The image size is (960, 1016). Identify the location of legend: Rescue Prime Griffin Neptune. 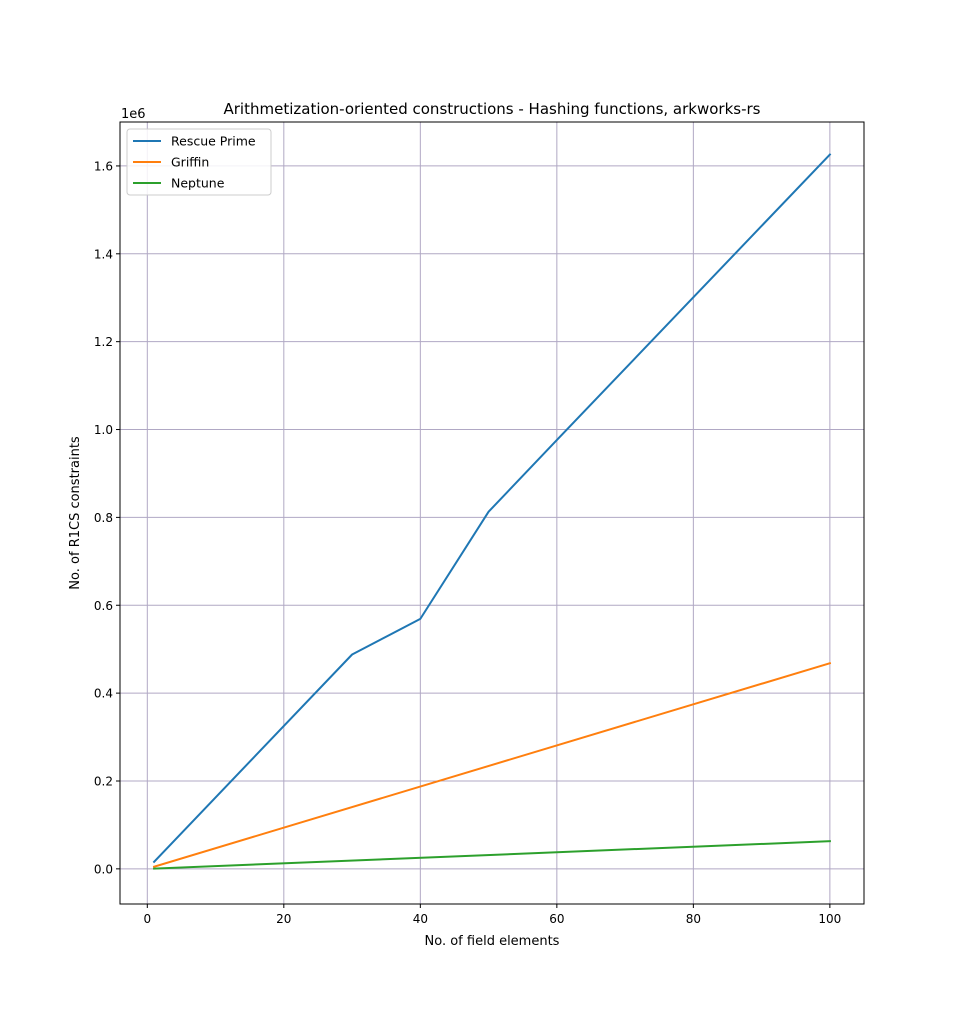
(199, 162).